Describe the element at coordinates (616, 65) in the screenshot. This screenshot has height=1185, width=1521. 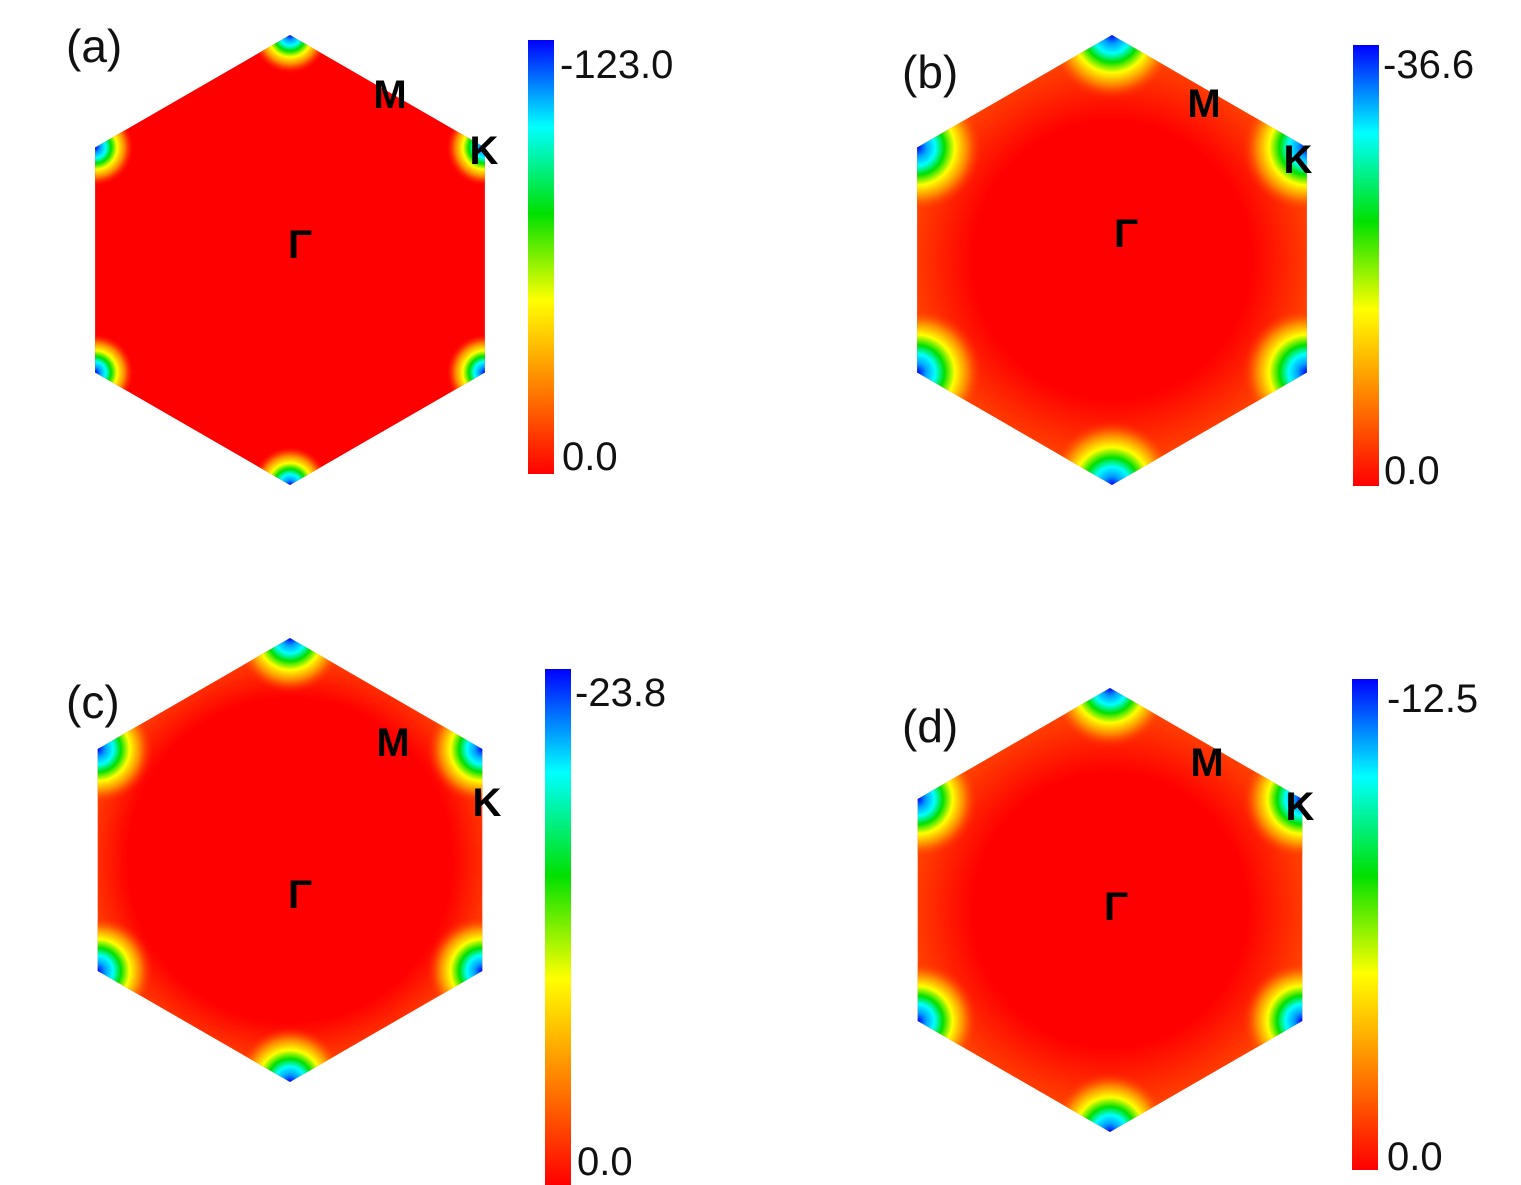
I see `colorbar-max-label: -123.0` at that location.